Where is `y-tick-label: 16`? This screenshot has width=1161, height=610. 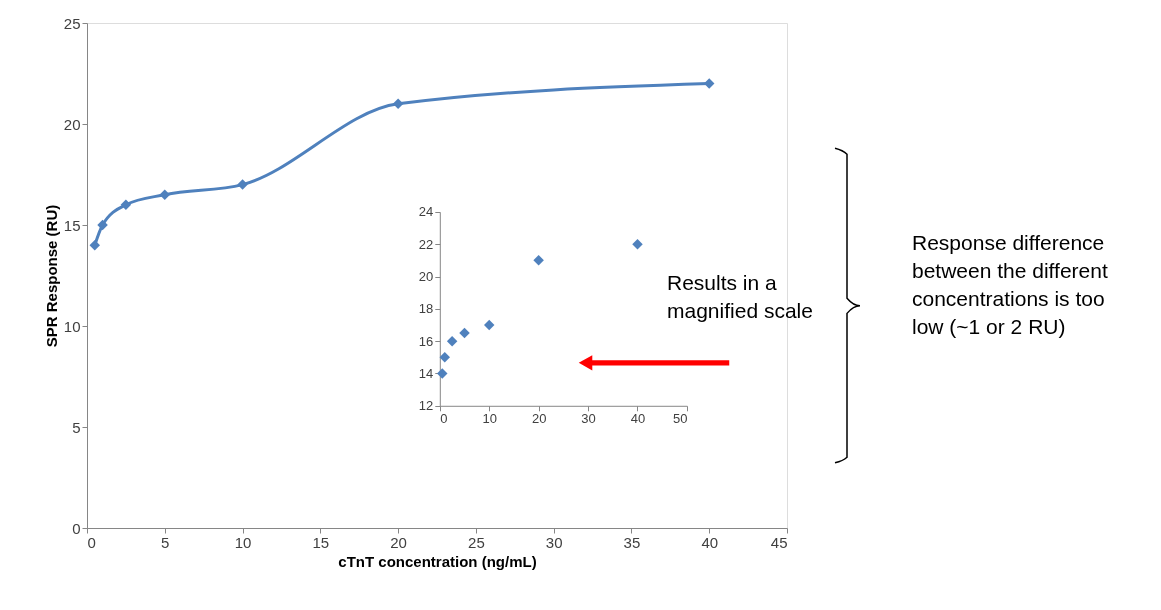
y-tick-label: 16 is located at coordinates (426, 341).